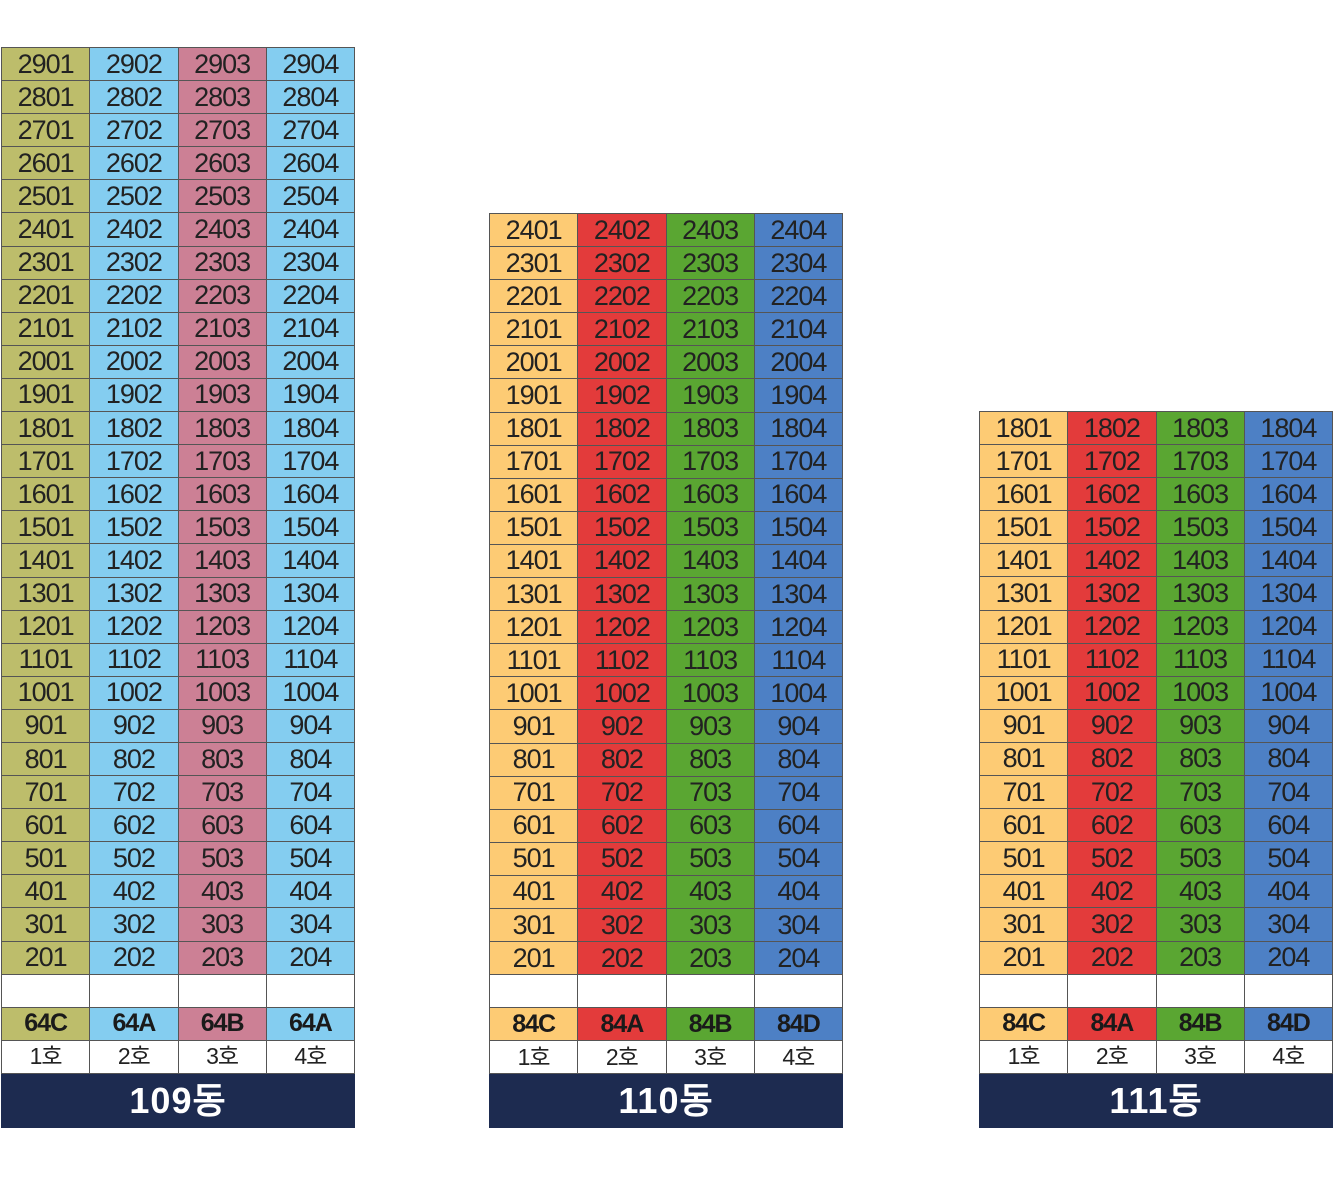 This screenshot has height=1191, width=1334. Describe the element at coordinates (310, 262) in the screenshot. I see `unit-cell: 2304` at that location.